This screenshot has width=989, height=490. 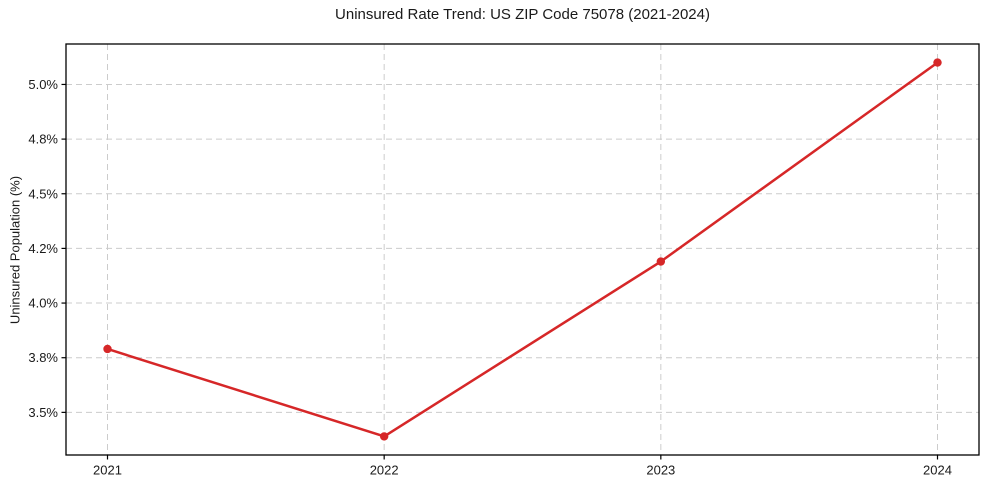 What do you see at coordinates (43, 193) in the screenshot?
I see `y-tick-label: 4.5%` at bounding box center [43, 193].